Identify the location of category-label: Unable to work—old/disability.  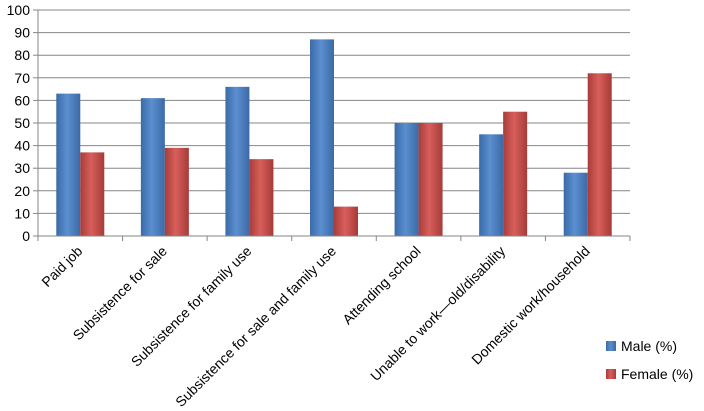
(437, 313).